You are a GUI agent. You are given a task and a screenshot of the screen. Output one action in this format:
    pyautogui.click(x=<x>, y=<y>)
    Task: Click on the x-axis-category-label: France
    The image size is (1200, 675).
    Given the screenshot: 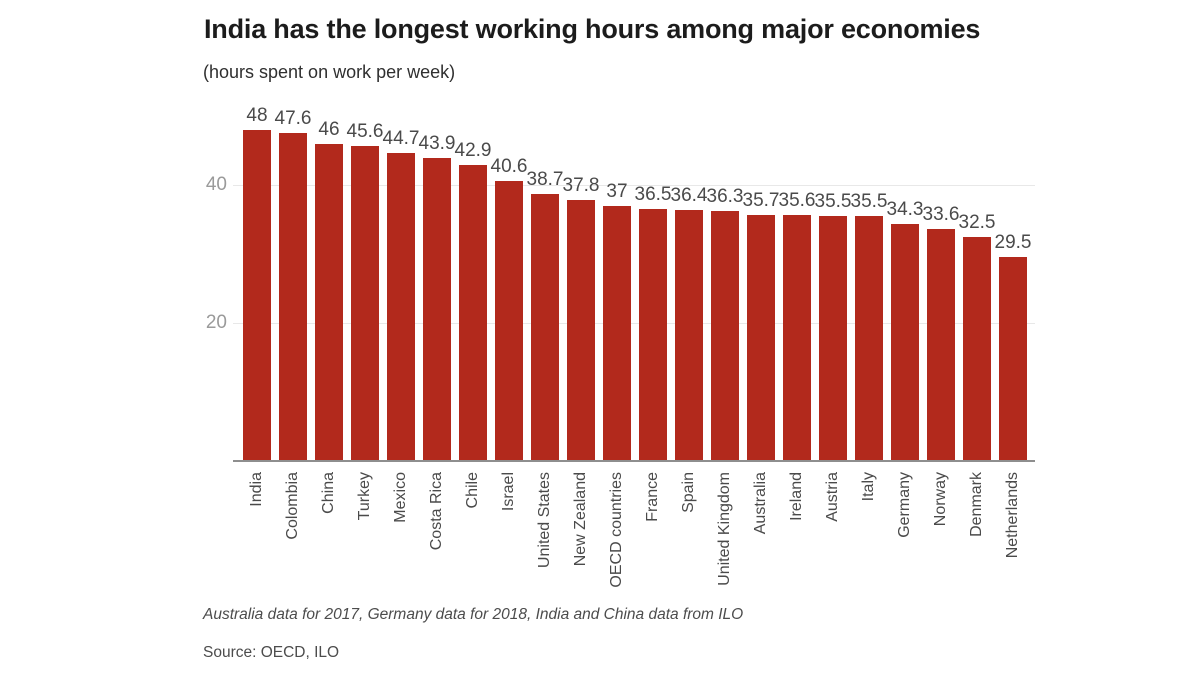 What is the action you would take?
    pyautogui.click(x=652, y=497)
    